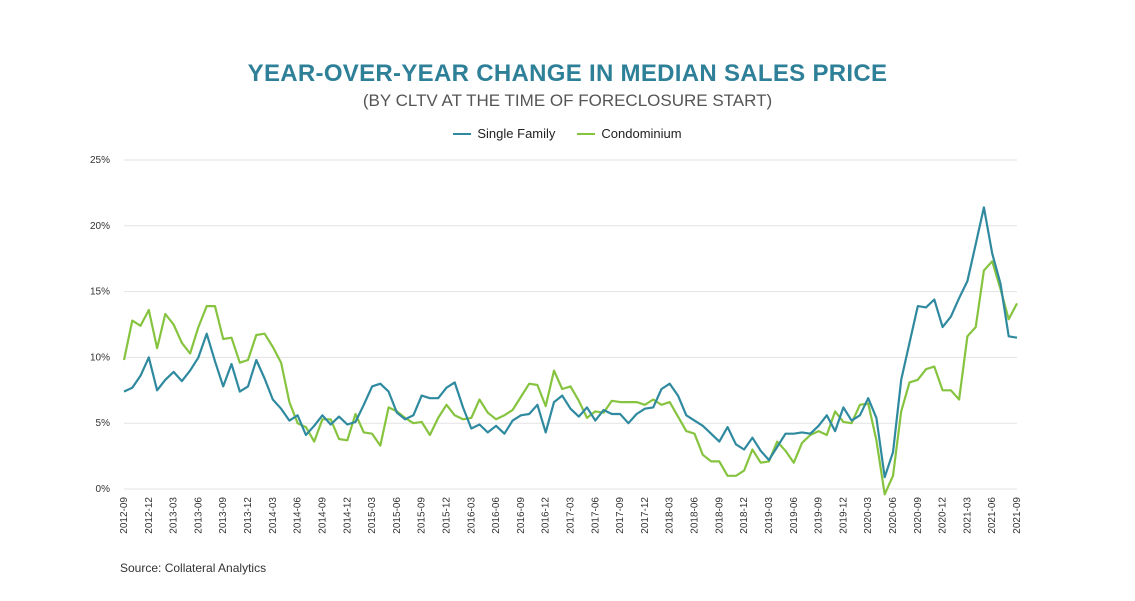 This screenshot has width=1135, height=601. I want to click on x-tick-label: 2016-06, so click(496, 515).